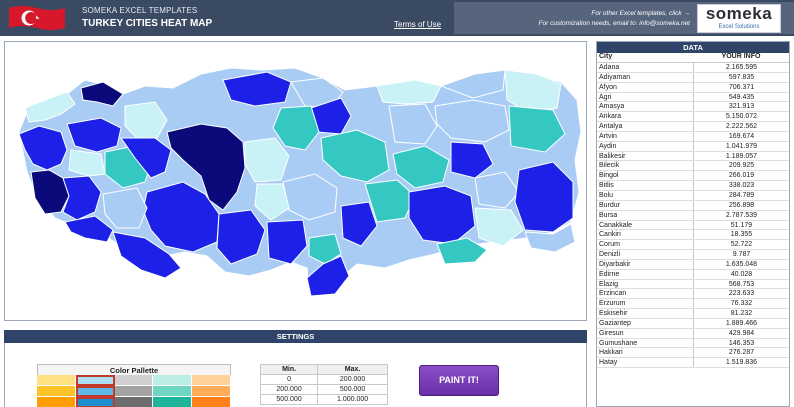 The width and height of the screenshot is (794, 407). I want to click on city-cell: Afyon, so click(608, 87).